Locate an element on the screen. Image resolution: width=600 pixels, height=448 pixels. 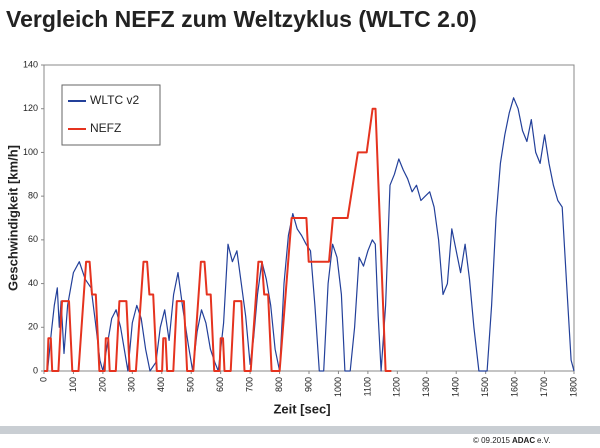
x-tick-label: 300 is located at coordinates (132, 384).